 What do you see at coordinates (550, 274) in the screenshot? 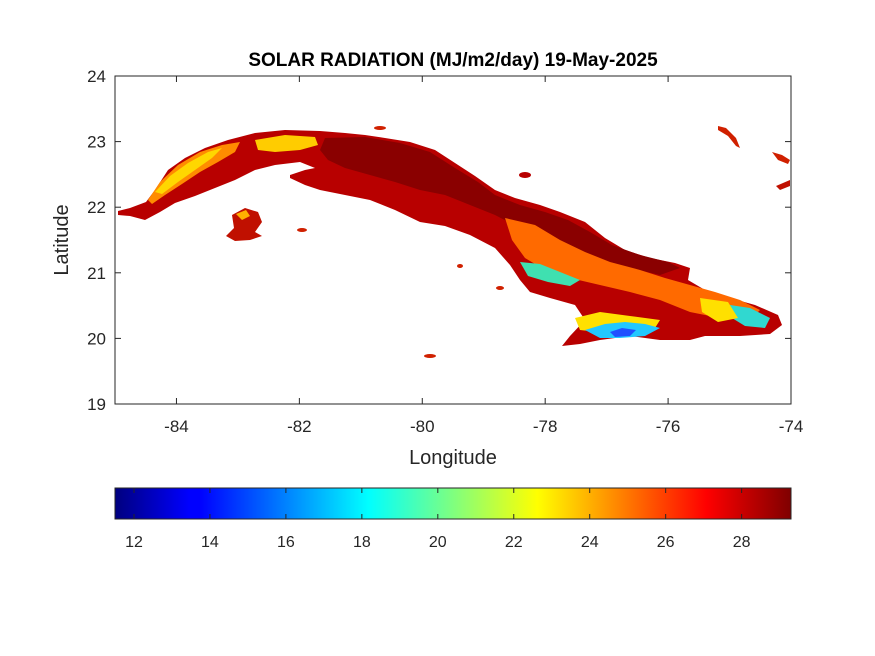
I see `central-cyan-pocket` at bounding box center [550, 274].